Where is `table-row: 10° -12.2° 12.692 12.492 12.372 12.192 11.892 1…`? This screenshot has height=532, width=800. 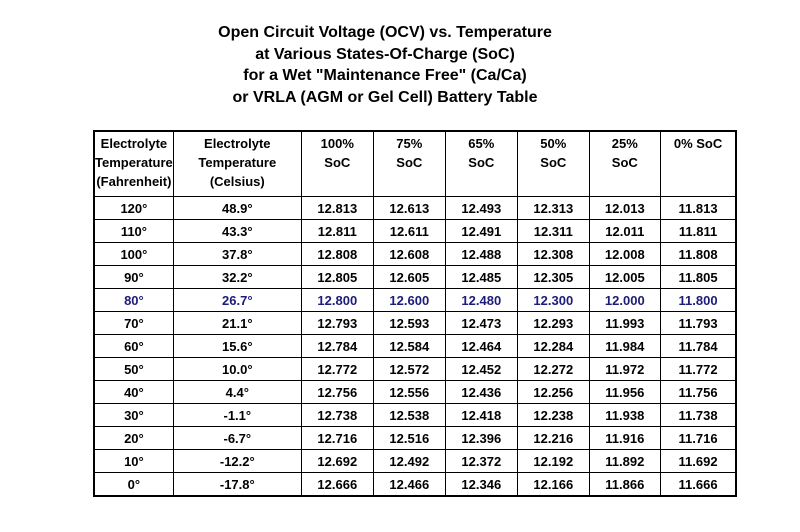
table-row: 10° -12.2° 12.692 12.492 12.372 12.192 11.892 1… is located at coordinates (415, 461).